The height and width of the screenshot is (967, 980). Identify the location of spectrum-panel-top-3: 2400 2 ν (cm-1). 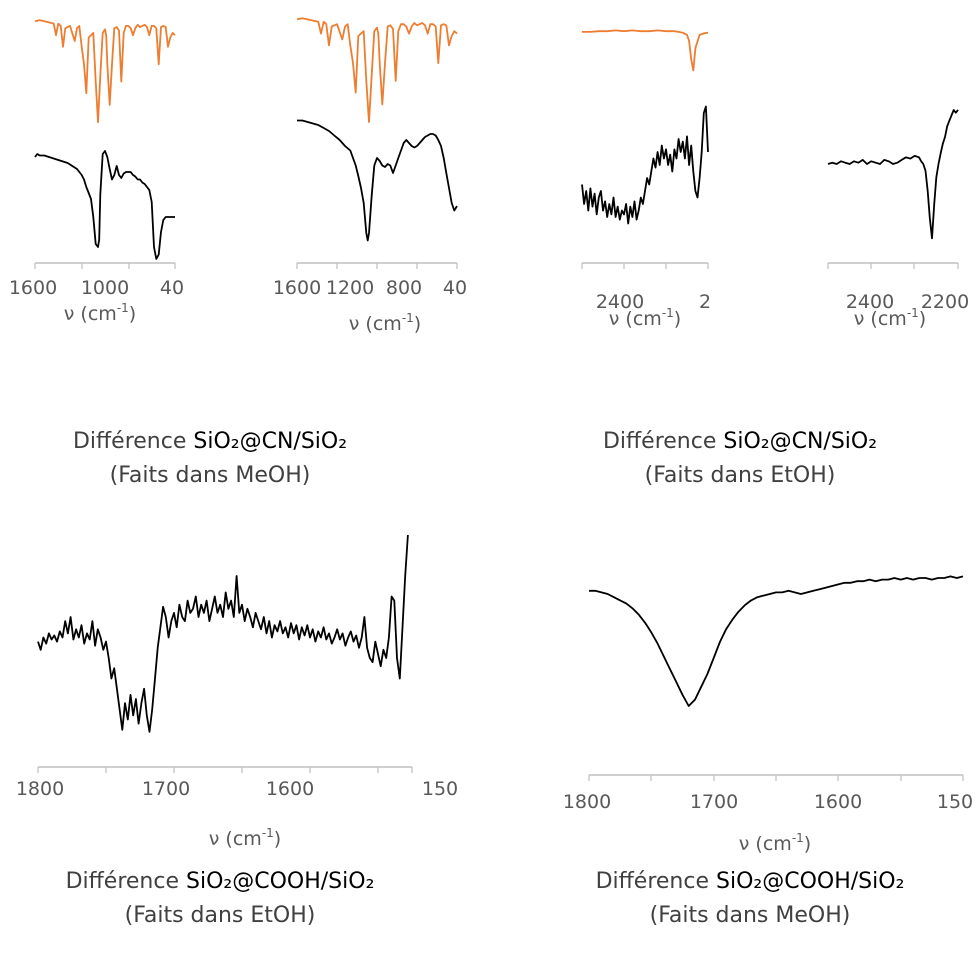
(646, 179).